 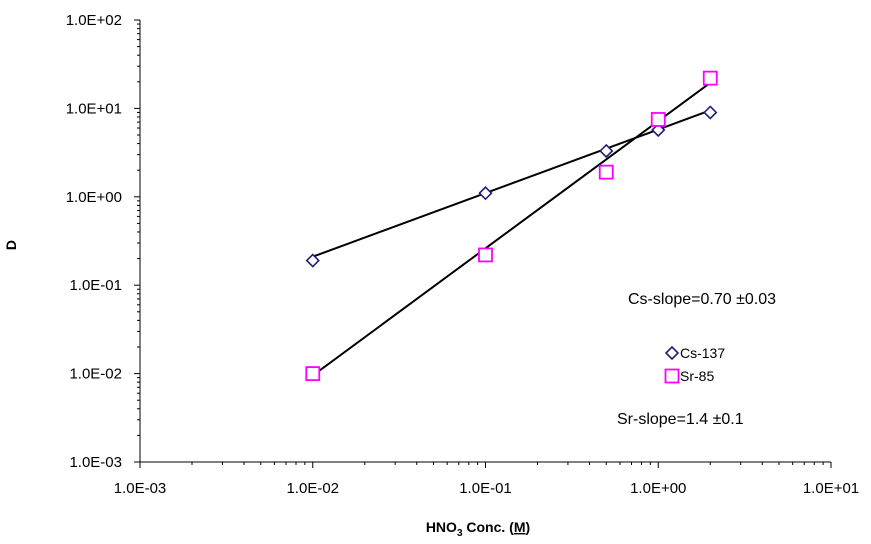 What do you see at coordinates (441, 527) in the screenshot?
I see `x-axis-title-main: HNO` at bounding box center [441, 527].